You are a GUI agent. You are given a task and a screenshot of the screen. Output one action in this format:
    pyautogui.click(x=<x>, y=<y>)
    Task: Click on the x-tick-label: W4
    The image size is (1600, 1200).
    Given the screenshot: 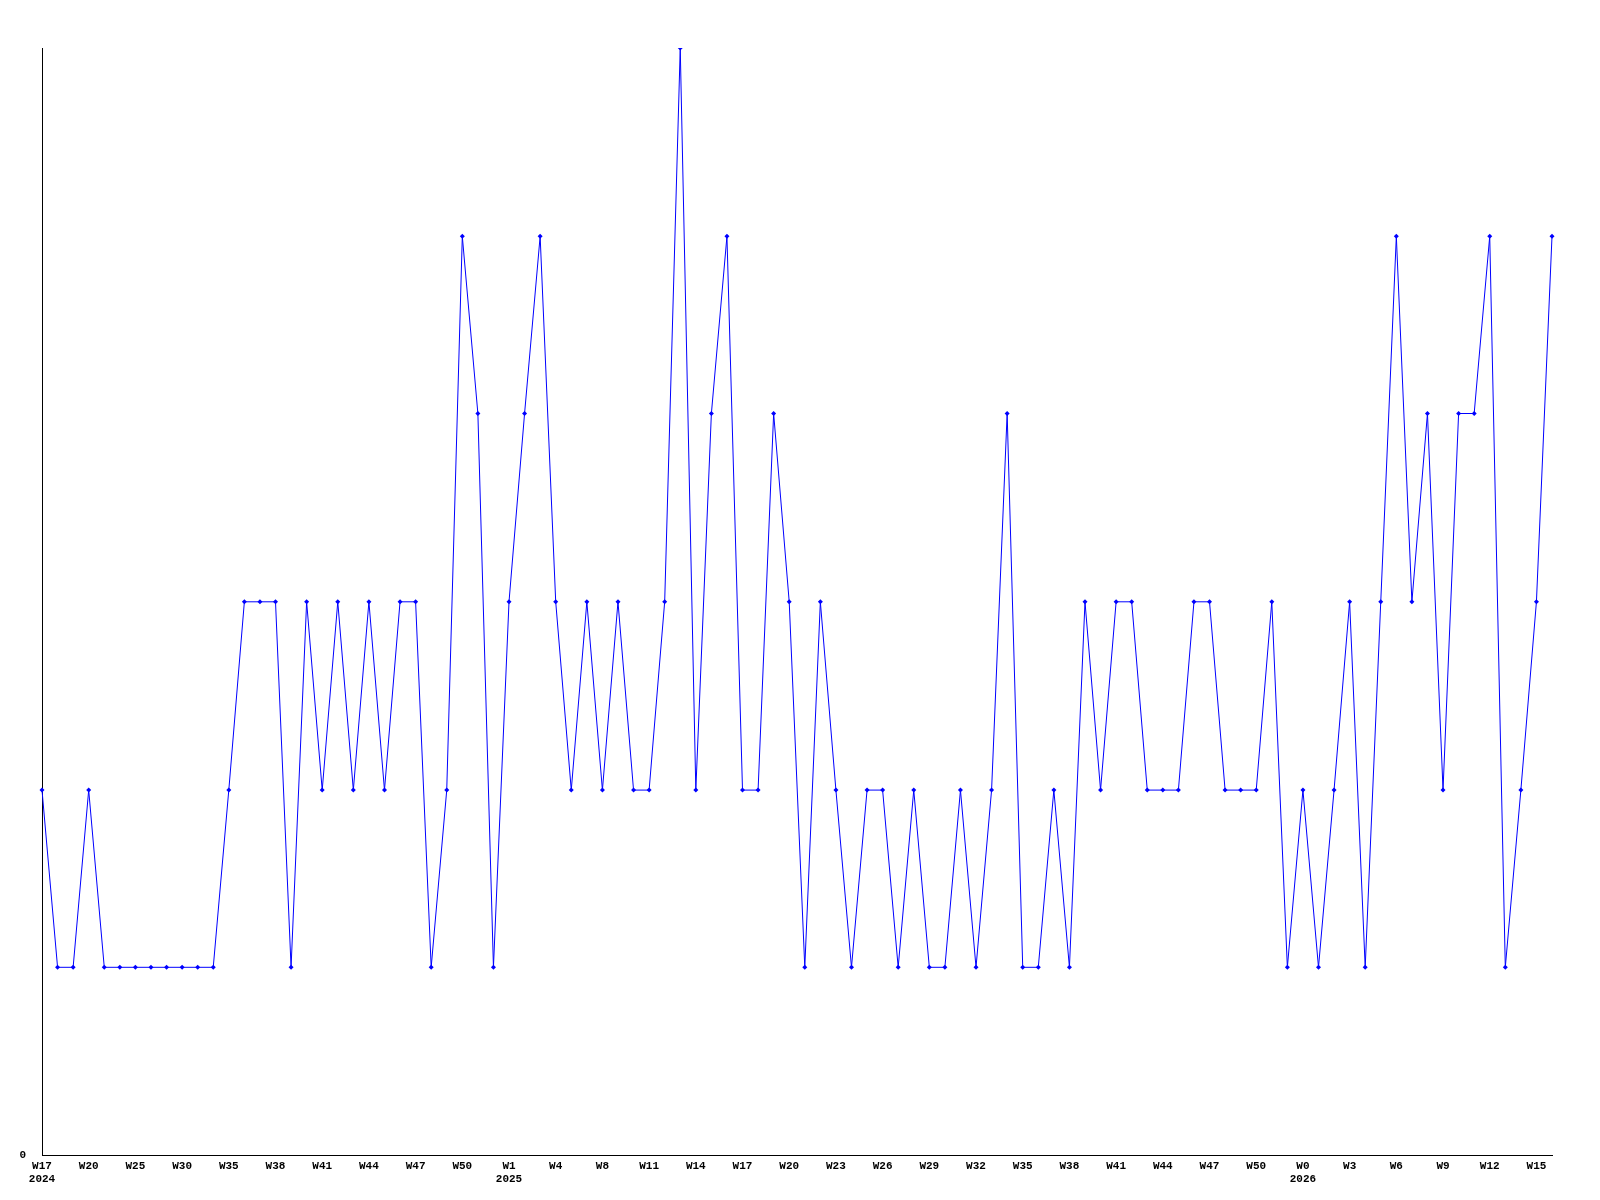 What is the action you would take?
    pyautogui.click(x=556, y=1165)
    